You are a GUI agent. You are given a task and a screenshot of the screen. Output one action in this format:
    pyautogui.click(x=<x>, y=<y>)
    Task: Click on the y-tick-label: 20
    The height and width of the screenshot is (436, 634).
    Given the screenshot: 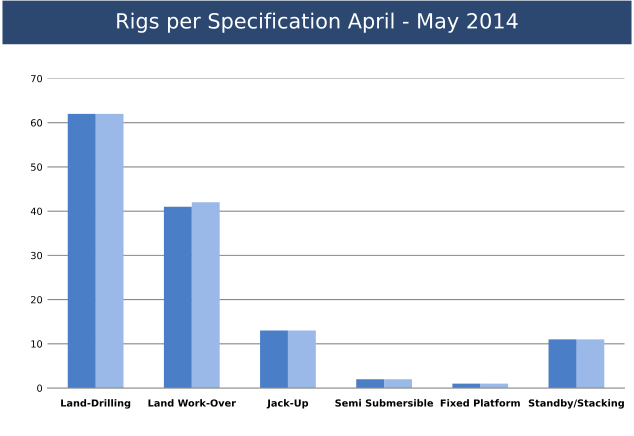 What is the action you would take?
    pyautogui.click(x=36, y=300)
    